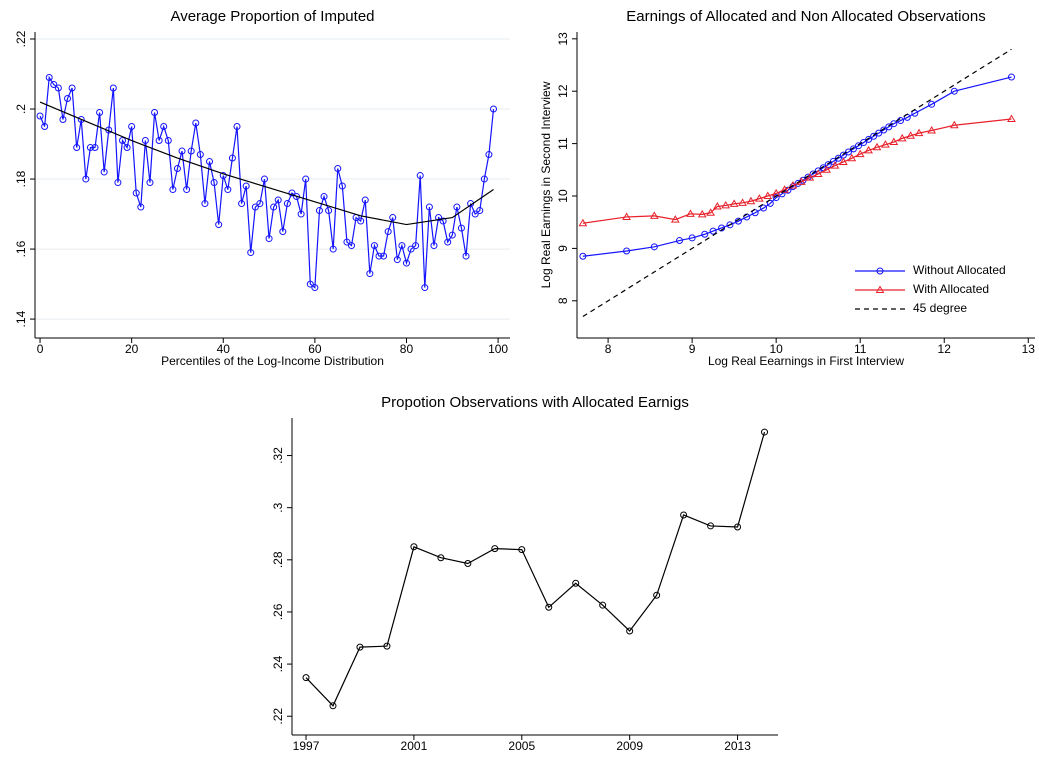 This screenshot has width=1039, height=766. I want to click on y-tick-label: 8, so click(563, 300).